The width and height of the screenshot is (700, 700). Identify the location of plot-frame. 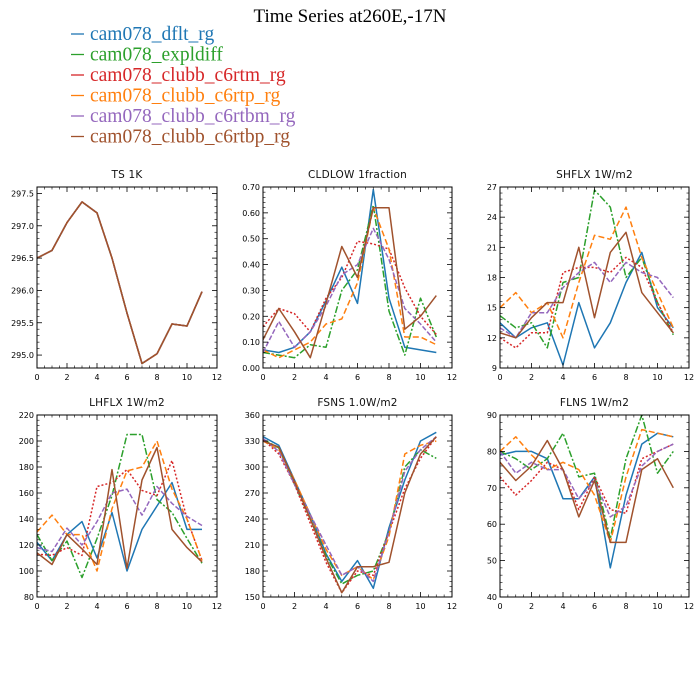
(594, 277).